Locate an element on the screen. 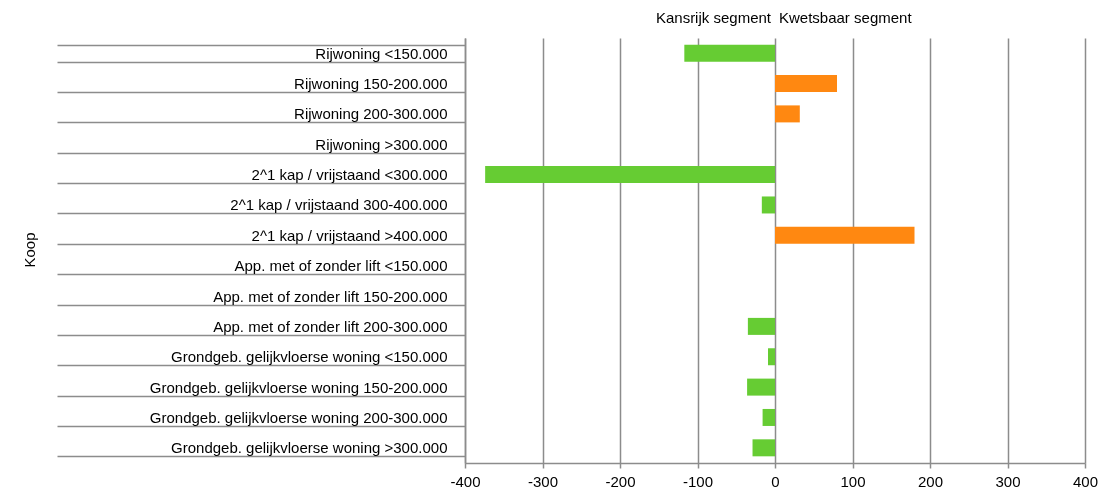 The width and height of the screenshot is (1106, 502). x-tick-label: 300 is located at coordinates (1008, 481).